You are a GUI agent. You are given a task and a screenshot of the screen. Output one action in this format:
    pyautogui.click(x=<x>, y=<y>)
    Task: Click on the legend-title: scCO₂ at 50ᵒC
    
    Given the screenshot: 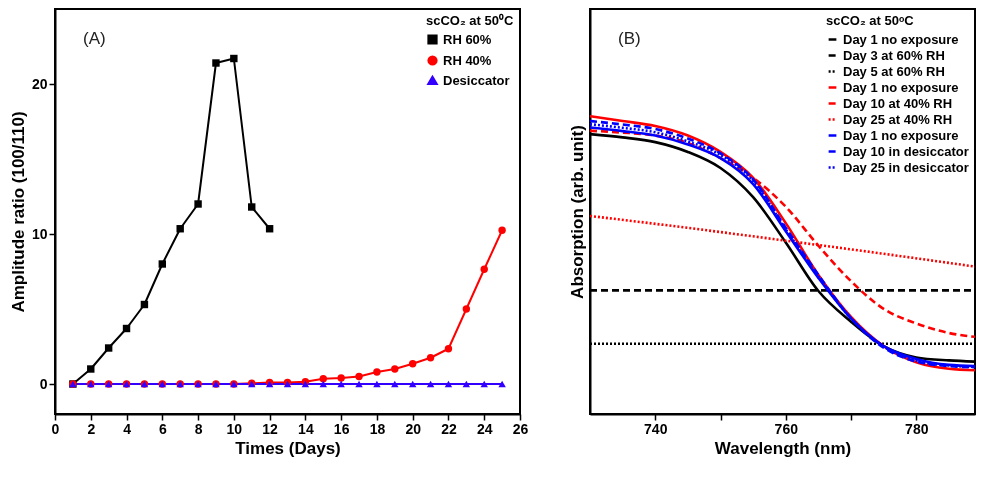 What is the action you would take?
    pyautogui.click(x=870, y=20)
    